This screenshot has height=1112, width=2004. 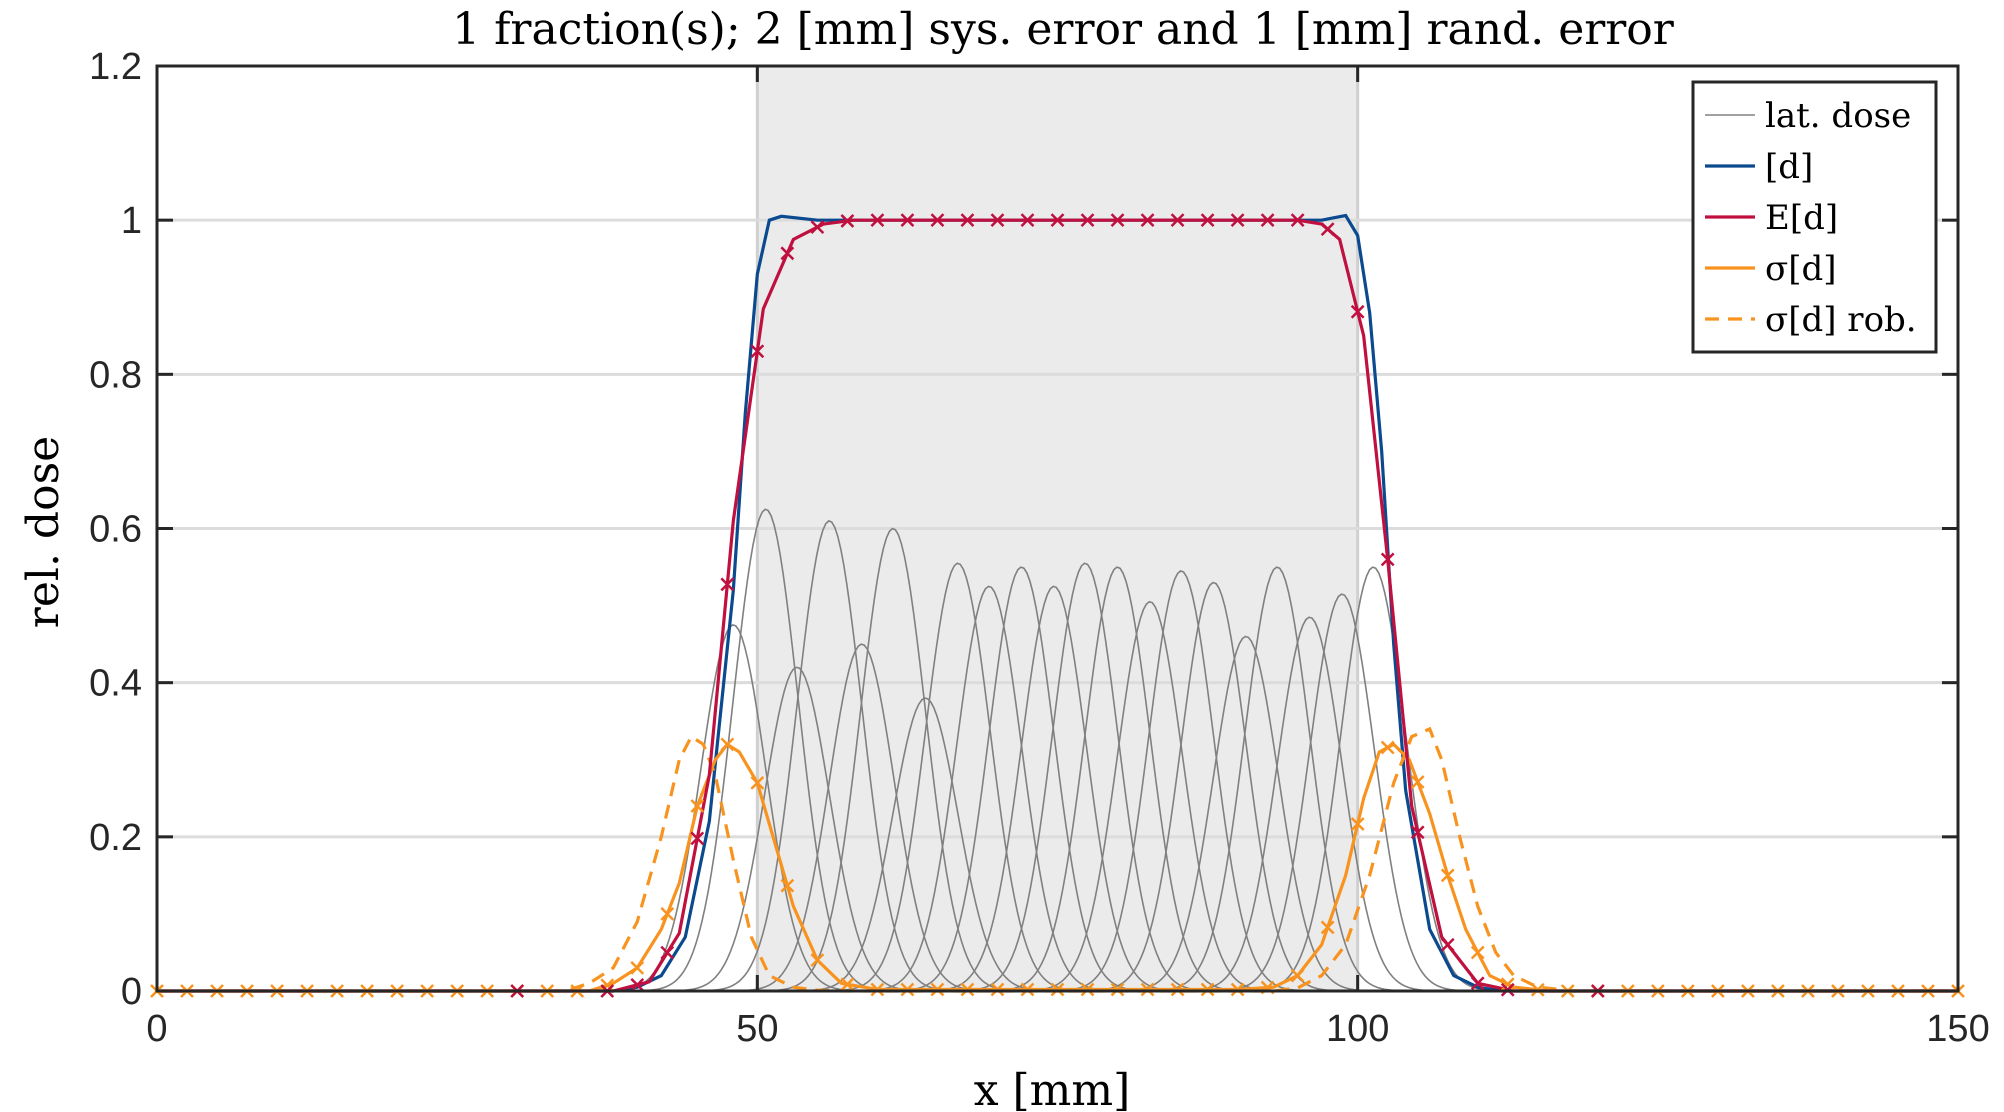 I want to click on y-tick-label: 1, so click(x=131, y=221).